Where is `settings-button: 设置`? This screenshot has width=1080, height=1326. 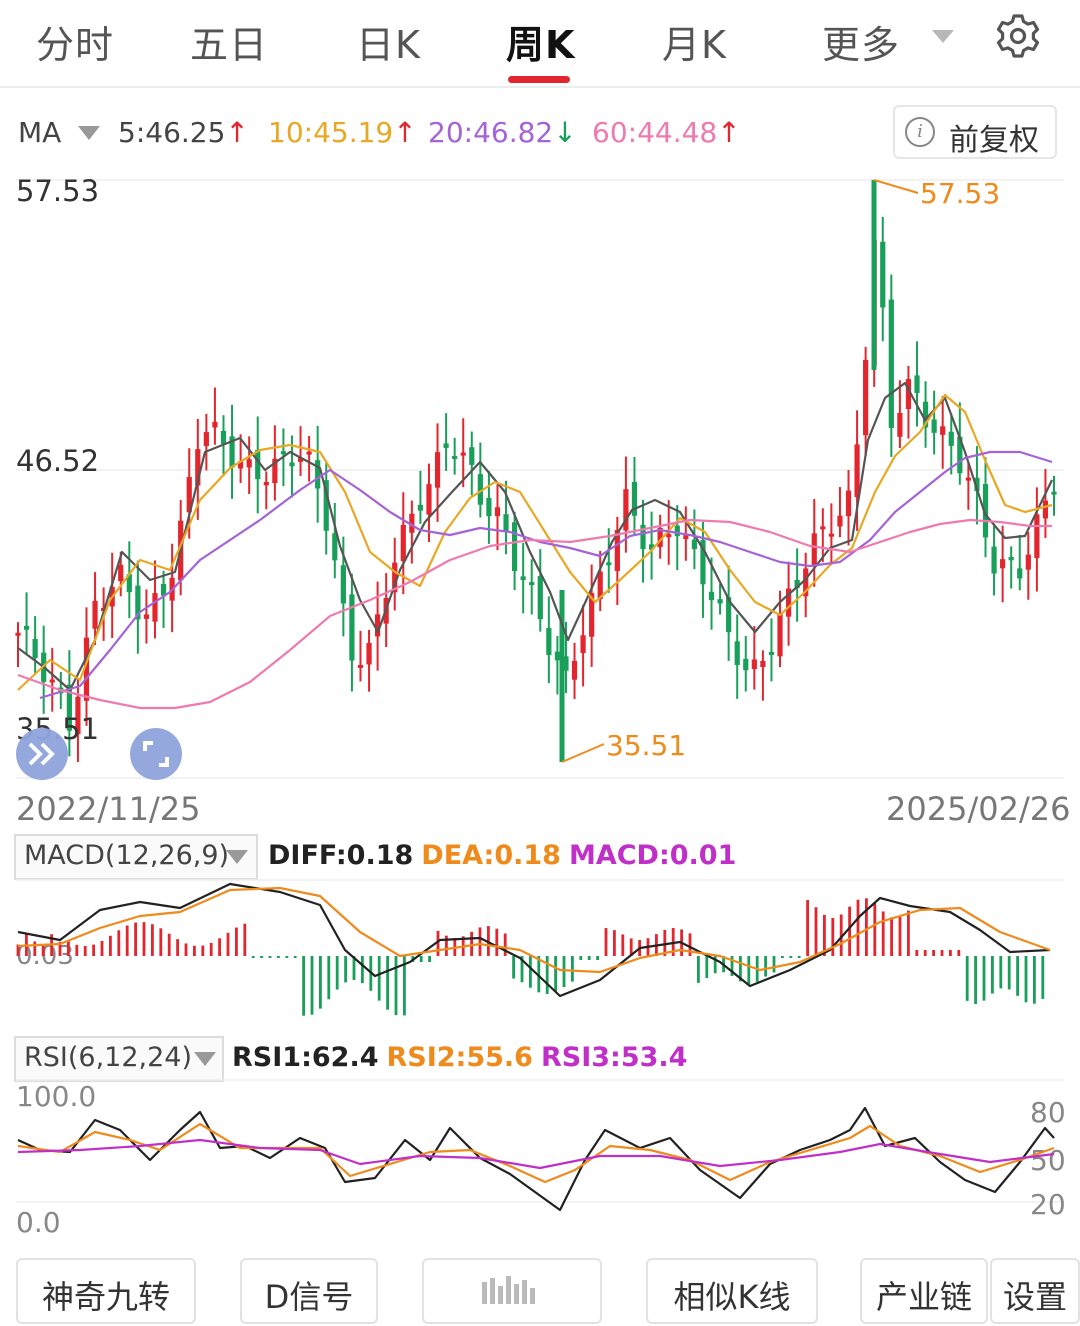 settings-button: 设置 is located at coordinates (1035, 1291).